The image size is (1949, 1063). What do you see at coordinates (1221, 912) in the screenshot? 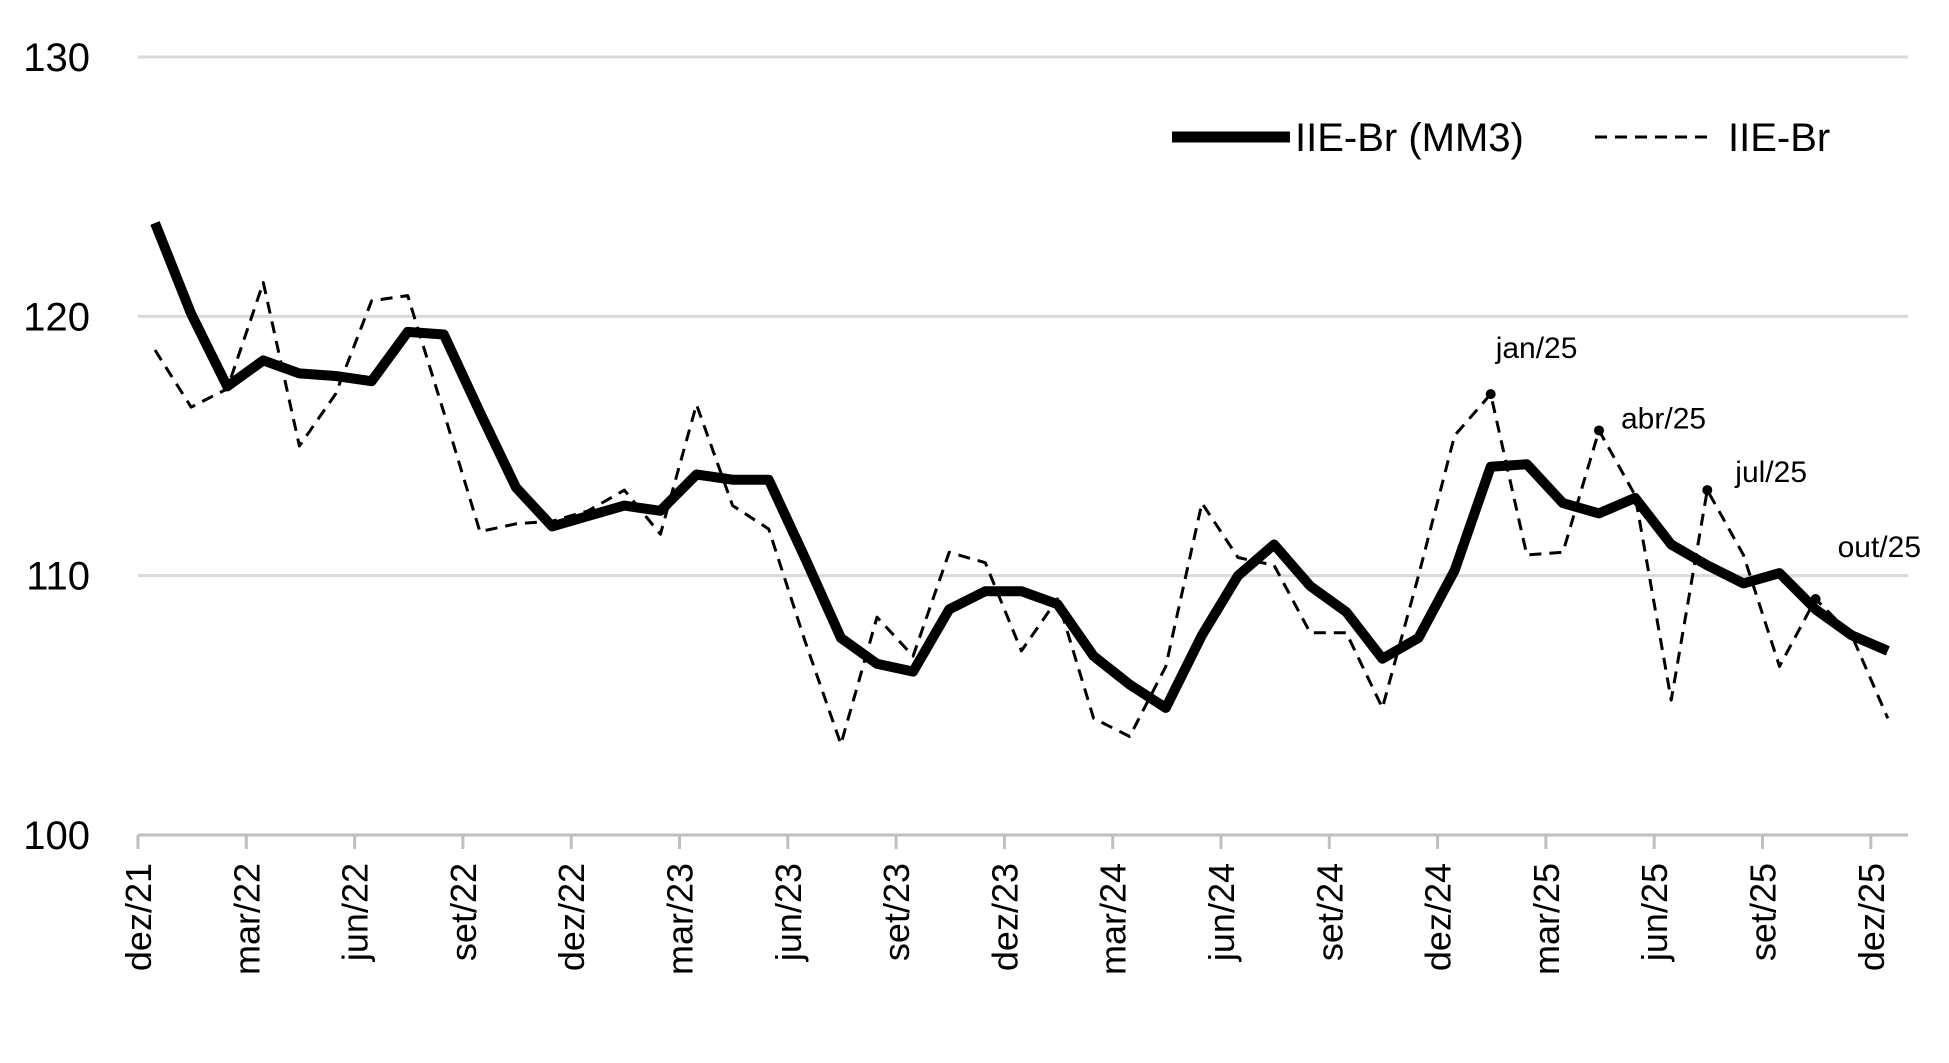
I see `x-tick-label: jun/24` at bounding box center [1221, 912].